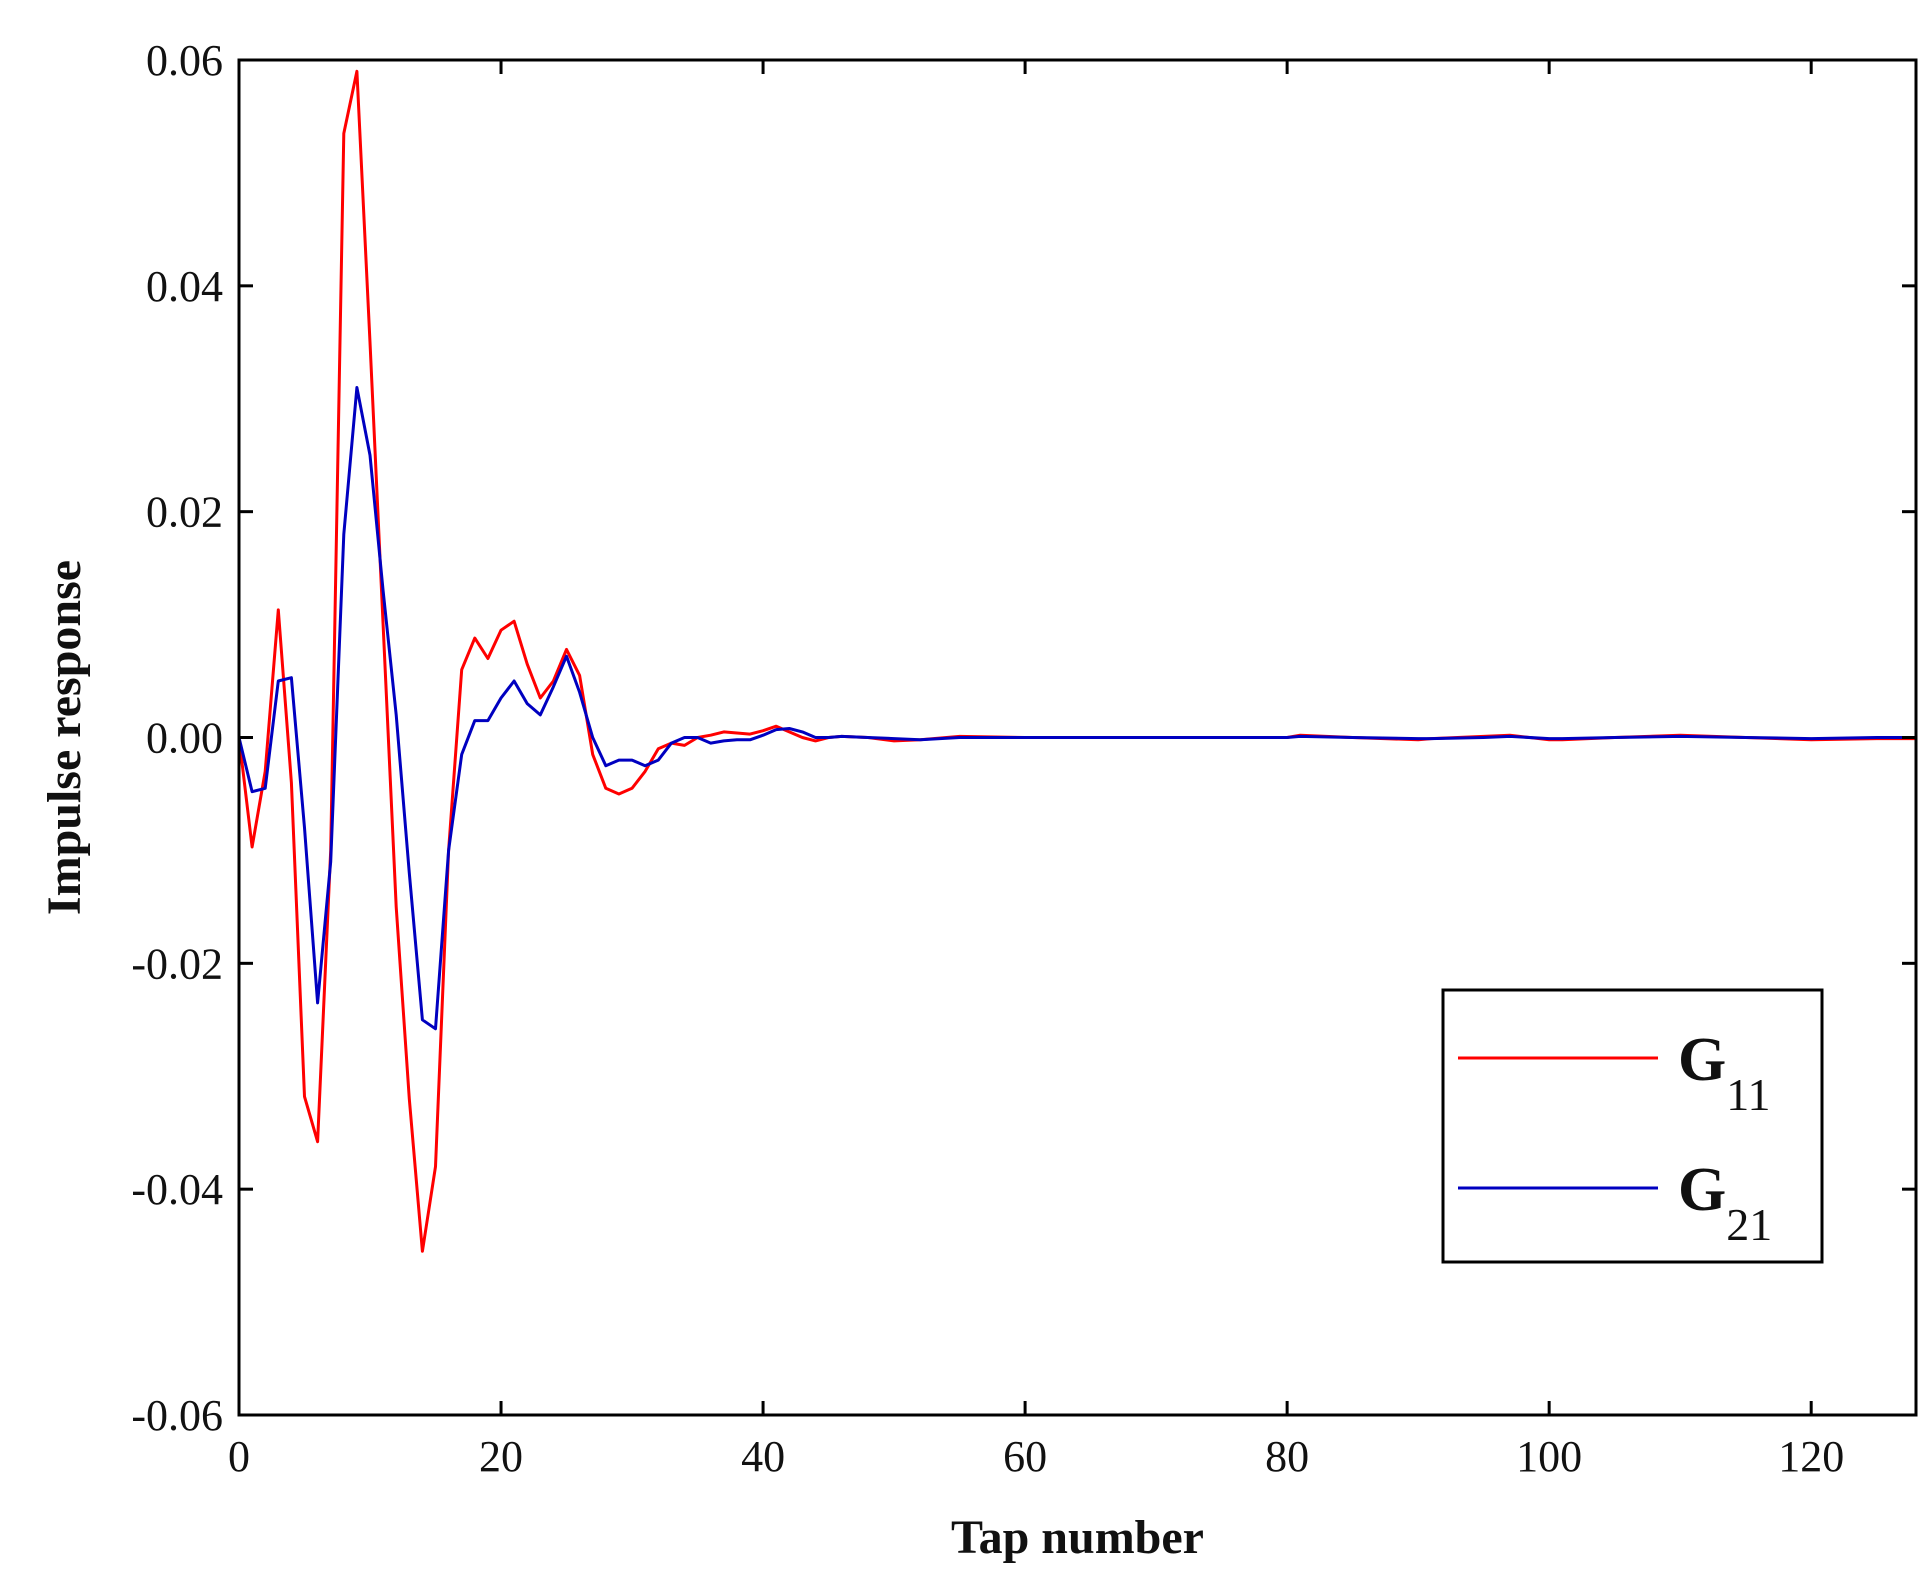  What do you see at coordinates (177, 1415) in the screenshot?
I see `y-tick-label: -0.06` at bounding box center [177, 1415].